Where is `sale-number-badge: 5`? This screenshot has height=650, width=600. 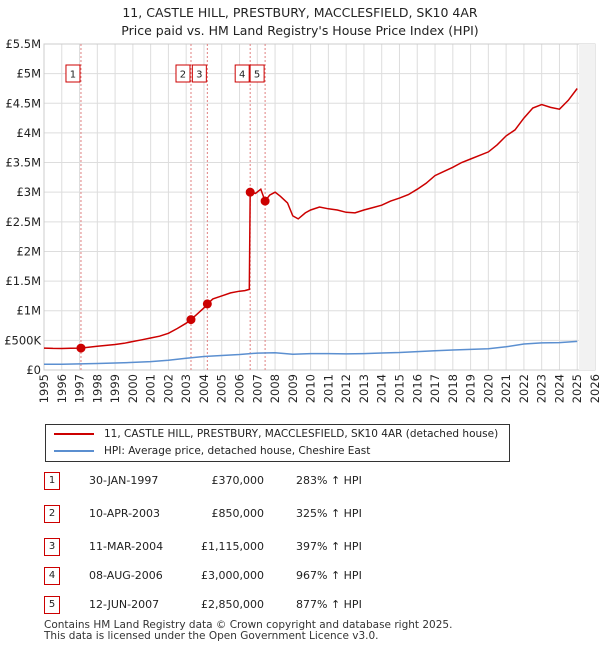 sale-number-badge: 5 is located at coordinates (52, 605).